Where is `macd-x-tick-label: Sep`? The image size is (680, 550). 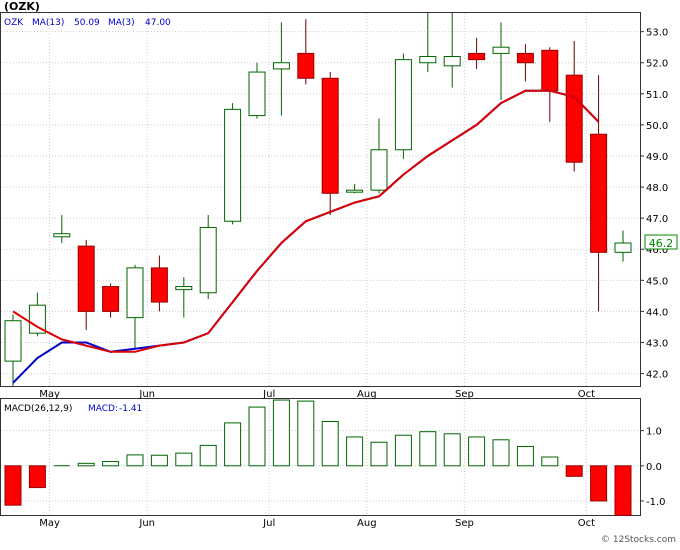 macd-x-tick-label: Sep is located at coordinates (464, 523).